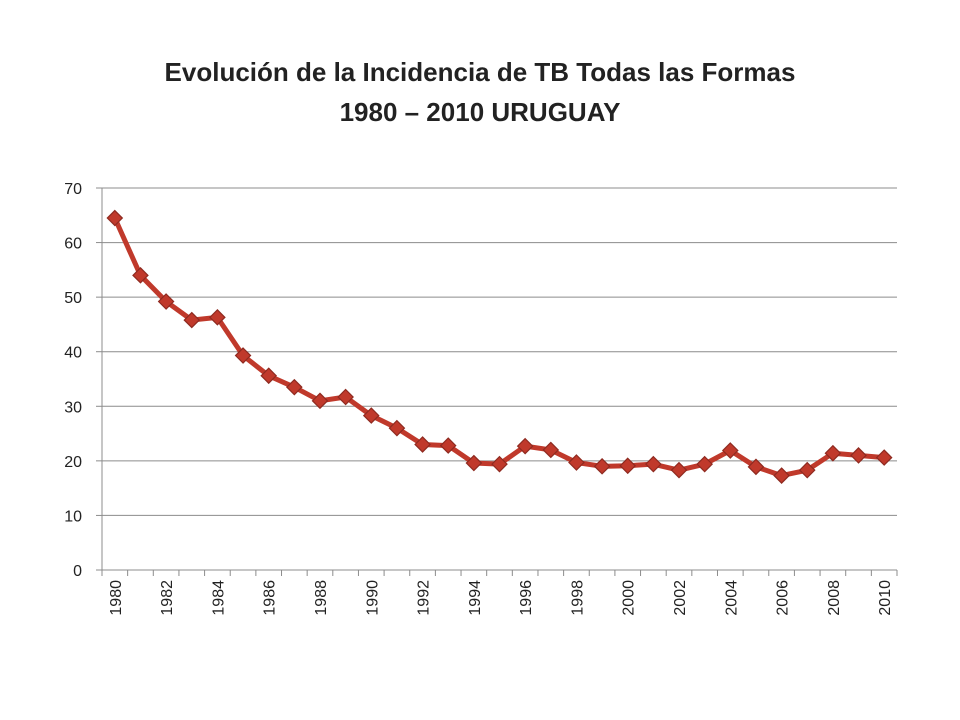 The image size is (960, 720). What do you see at coordinates (783, 598) in the screenshot?
I see `x-tick-label: 2006` at bounding box center [783, 598].